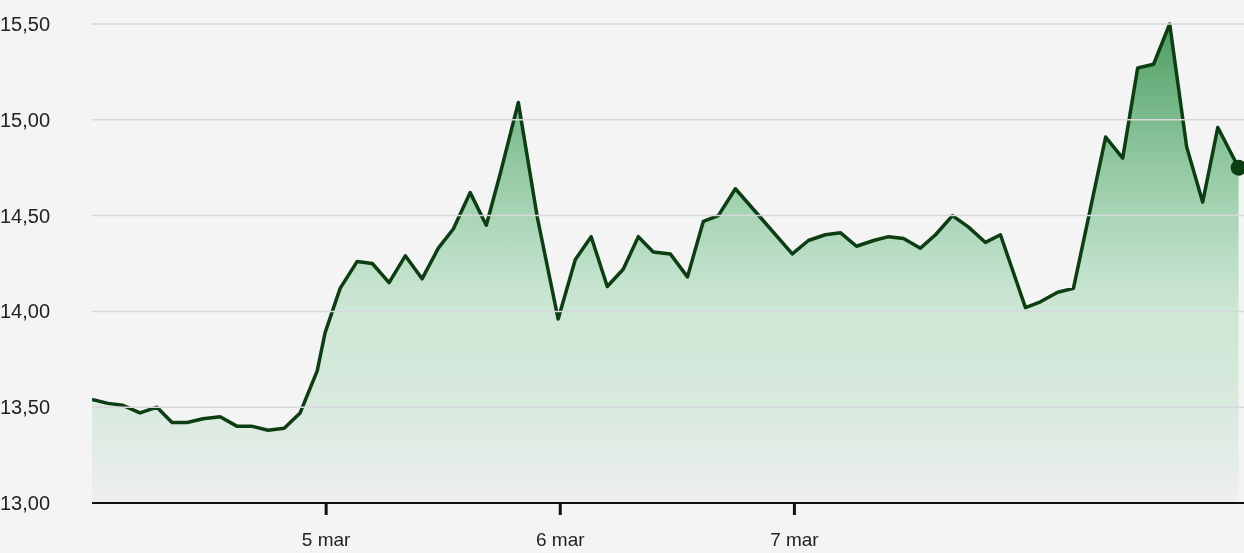 The width and height of the screenshot is (1244, 553). I want to click on y-tick-label: 13,50, so click(25, 407).